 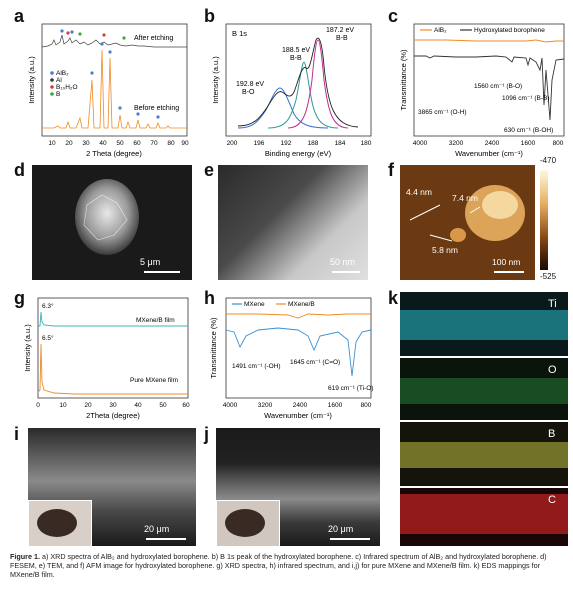 What do you see at coordinates (340, 30) in the screenshot?
I see `ann-187-2: 187.2 eV` at bounding box center [340, 30].